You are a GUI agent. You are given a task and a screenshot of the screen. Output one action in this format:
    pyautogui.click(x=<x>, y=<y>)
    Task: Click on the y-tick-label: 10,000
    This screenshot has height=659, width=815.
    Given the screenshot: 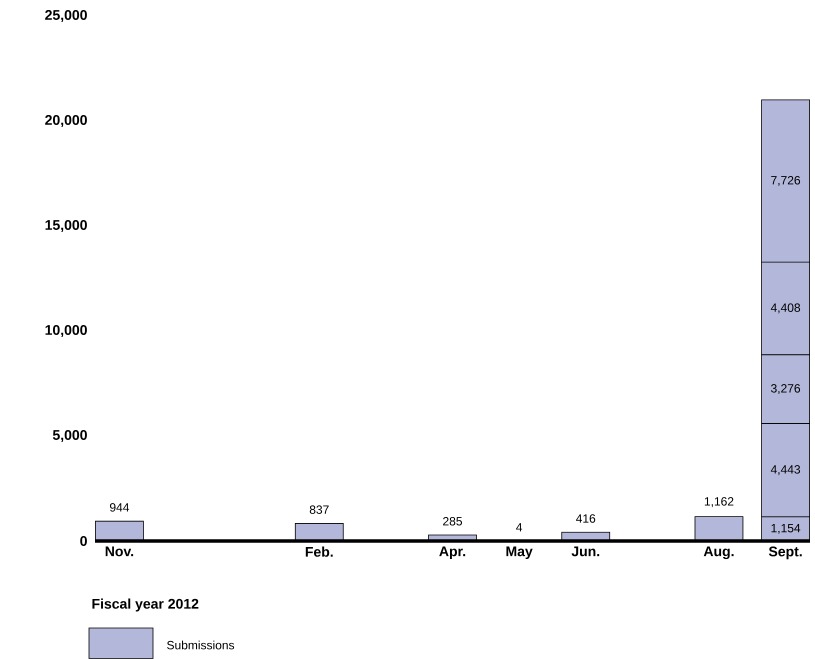 What is the action you would take?
    pyautogui.click(x=66, y=331)
    